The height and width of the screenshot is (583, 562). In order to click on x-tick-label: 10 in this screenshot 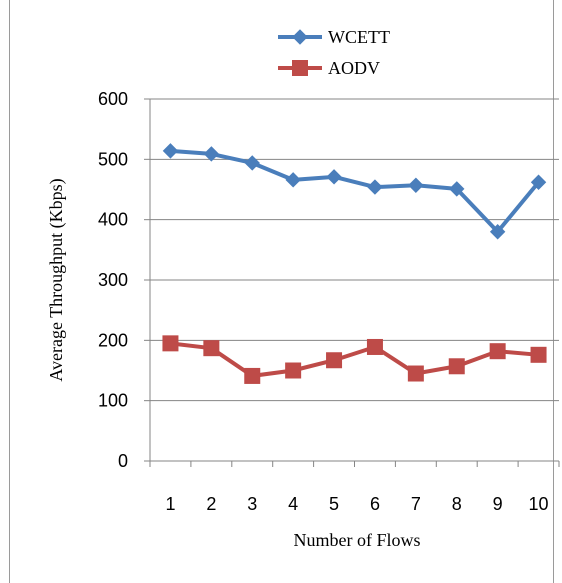, I will do `click(539, 504)`.